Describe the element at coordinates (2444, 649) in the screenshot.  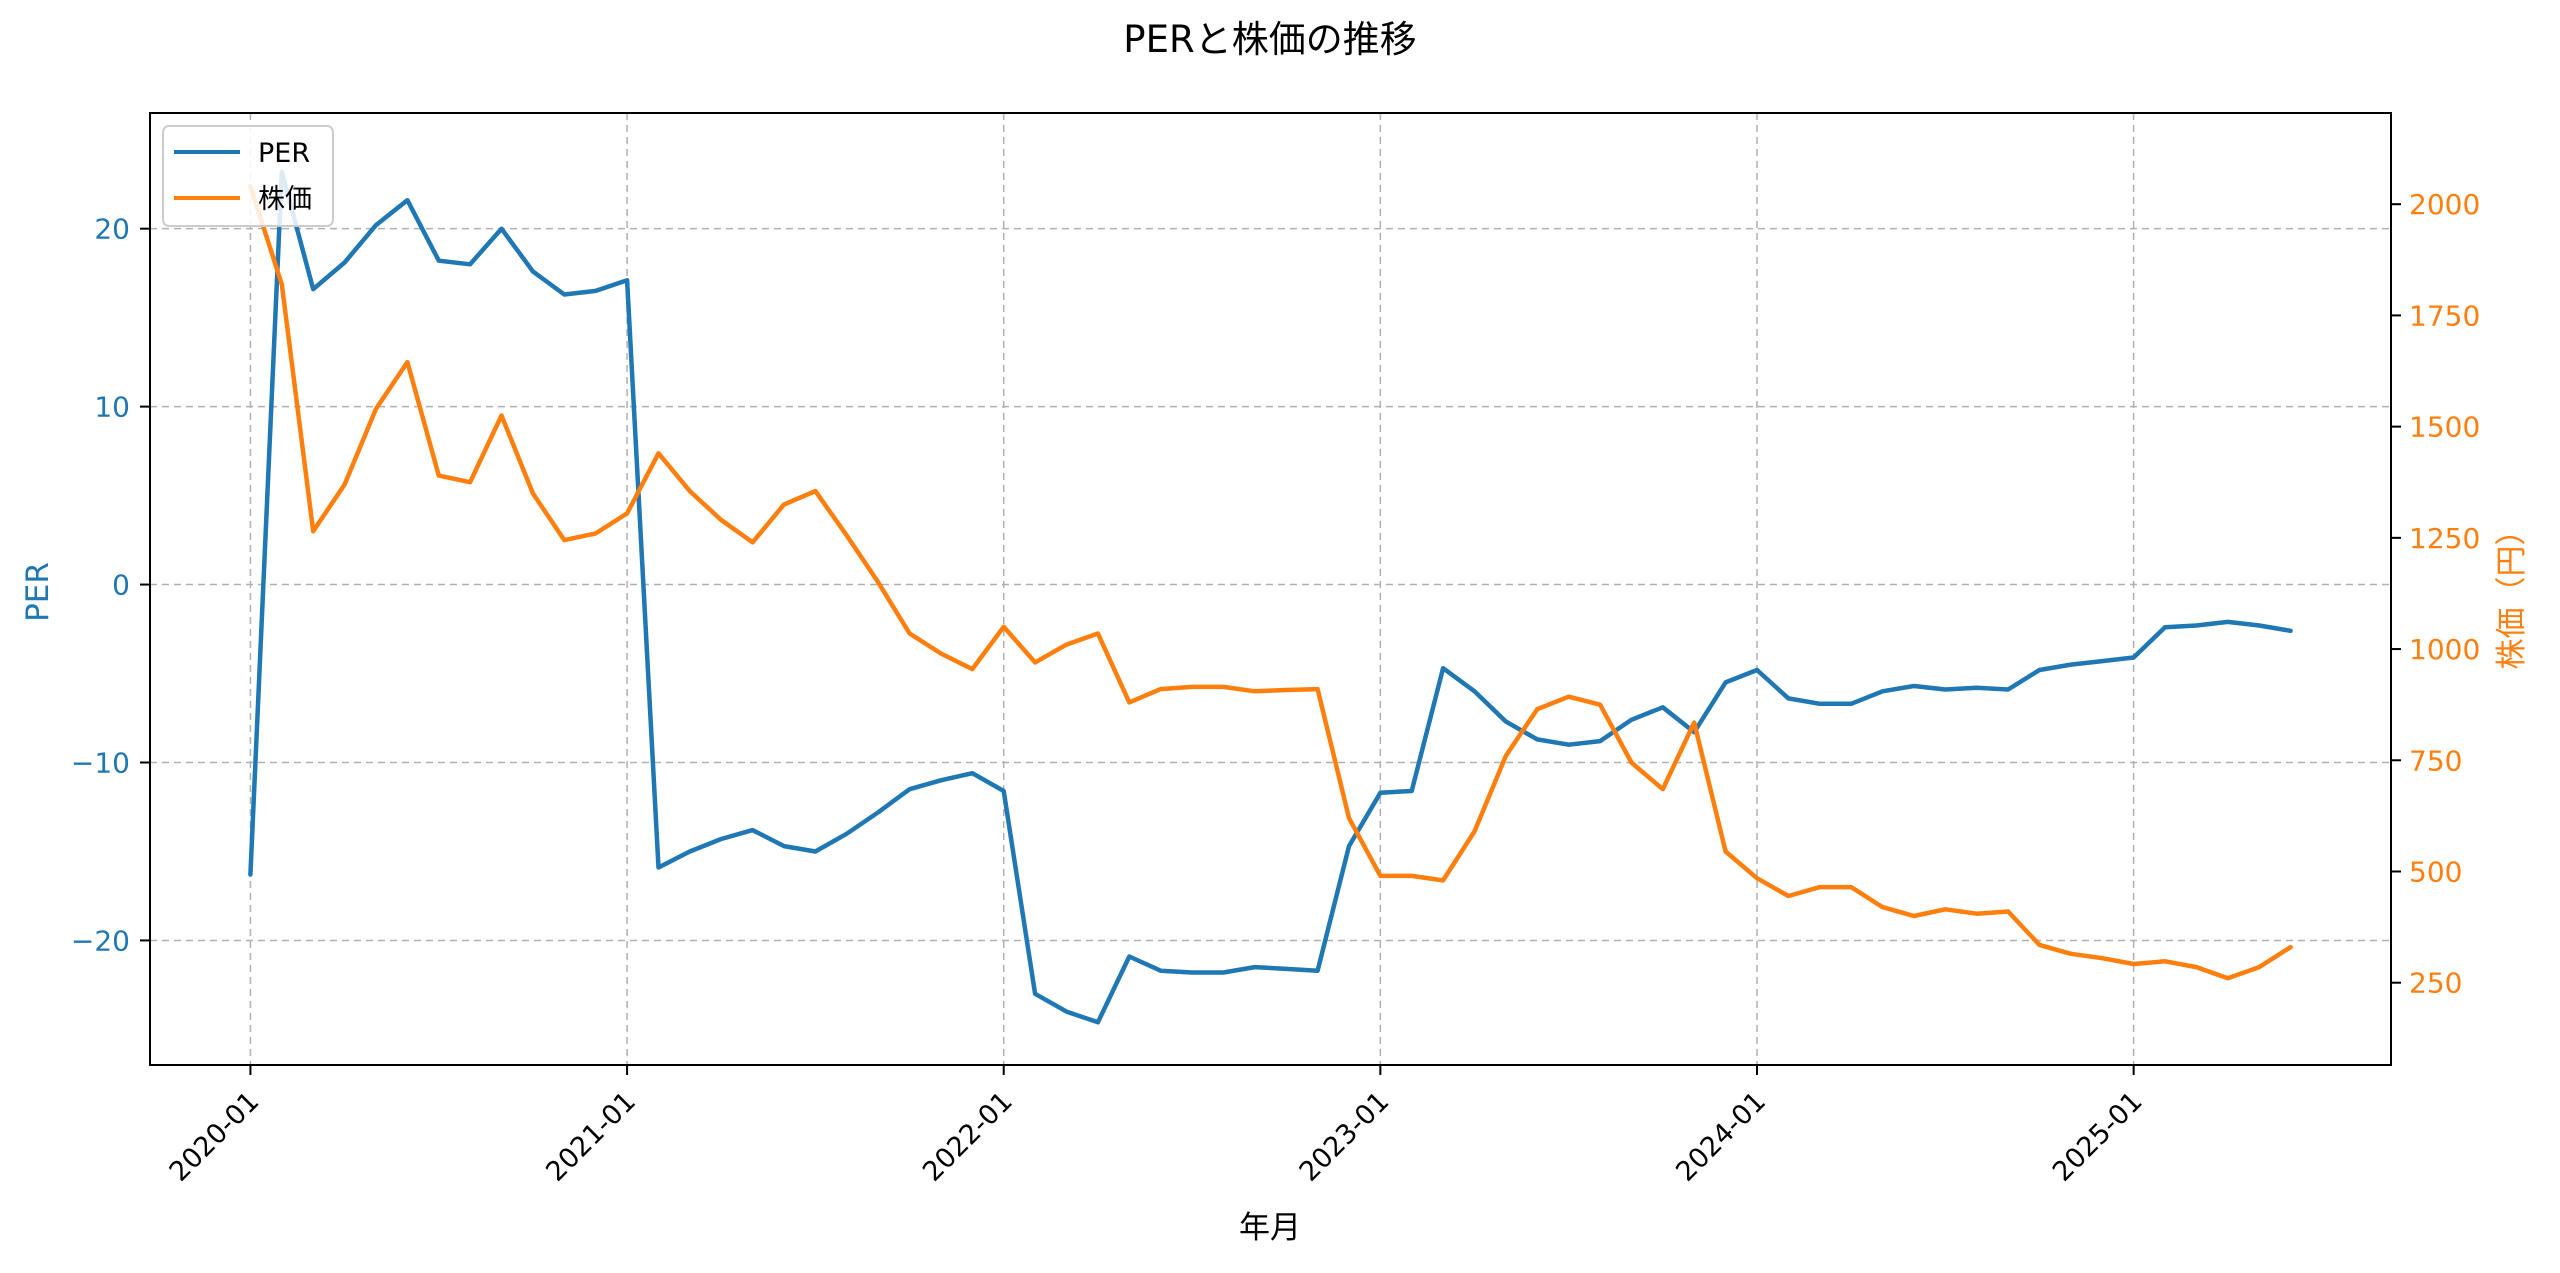
I see `y2-tick-label: 1000` at that location.